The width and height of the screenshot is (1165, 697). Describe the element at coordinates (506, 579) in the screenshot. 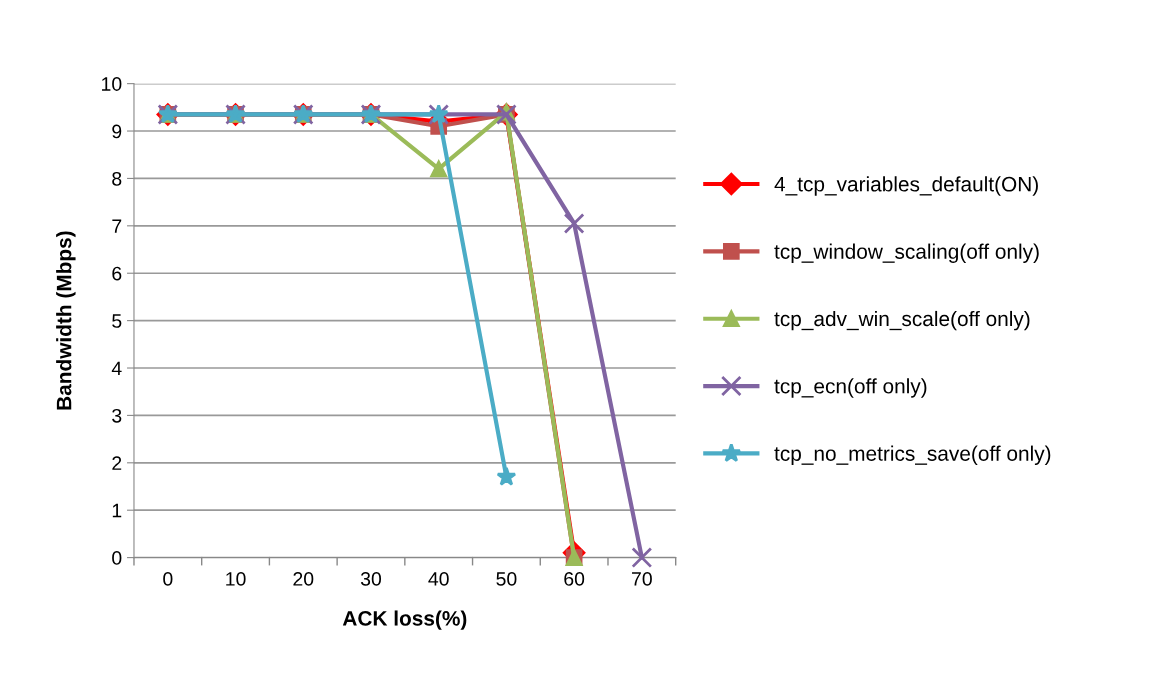

I see `x-tick-label: 50` at that location.